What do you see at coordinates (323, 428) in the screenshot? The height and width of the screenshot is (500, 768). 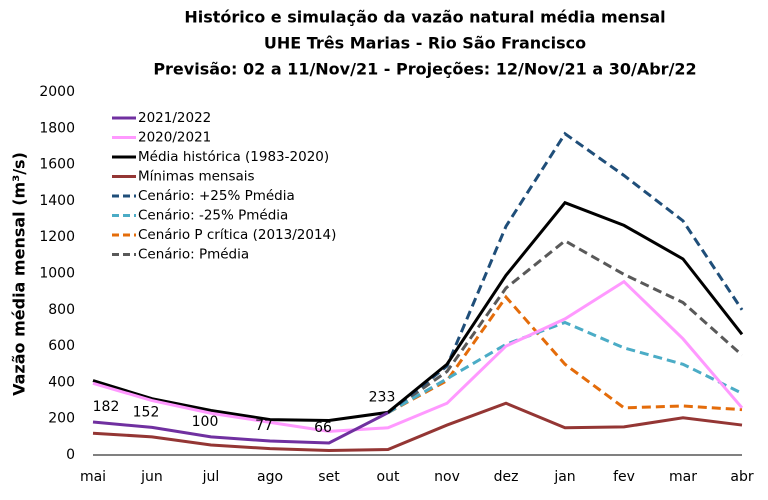 I see `data-label: 66` at bounding box center [323, 428].